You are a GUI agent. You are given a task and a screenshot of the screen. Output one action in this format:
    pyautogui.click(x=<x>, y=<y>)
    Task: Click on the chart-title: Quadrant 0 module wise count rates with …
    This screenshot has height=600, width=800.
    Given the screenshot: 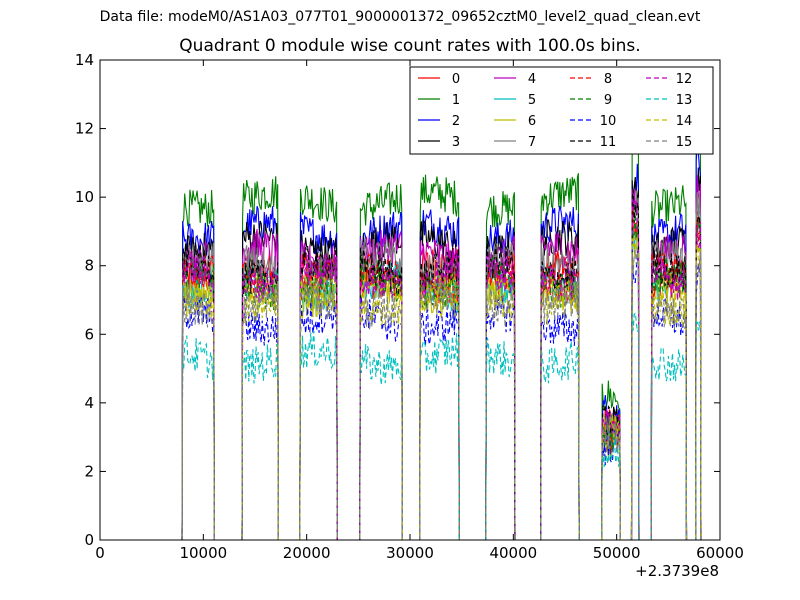 What is the action you would take?
    pyautogui.click(x=410, y=46)
    